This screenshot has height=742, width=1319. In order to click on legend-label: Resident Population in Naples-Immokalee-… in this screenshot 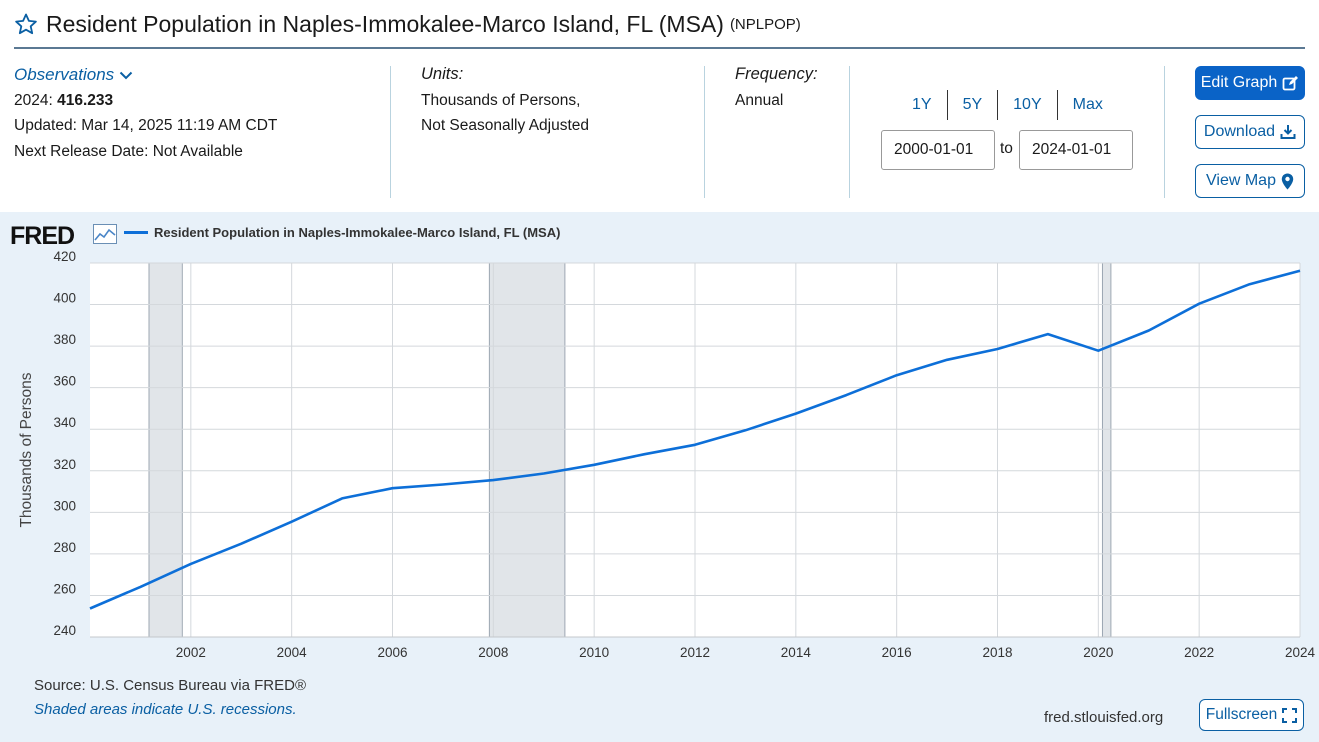, I will do `click(357, 232)`.